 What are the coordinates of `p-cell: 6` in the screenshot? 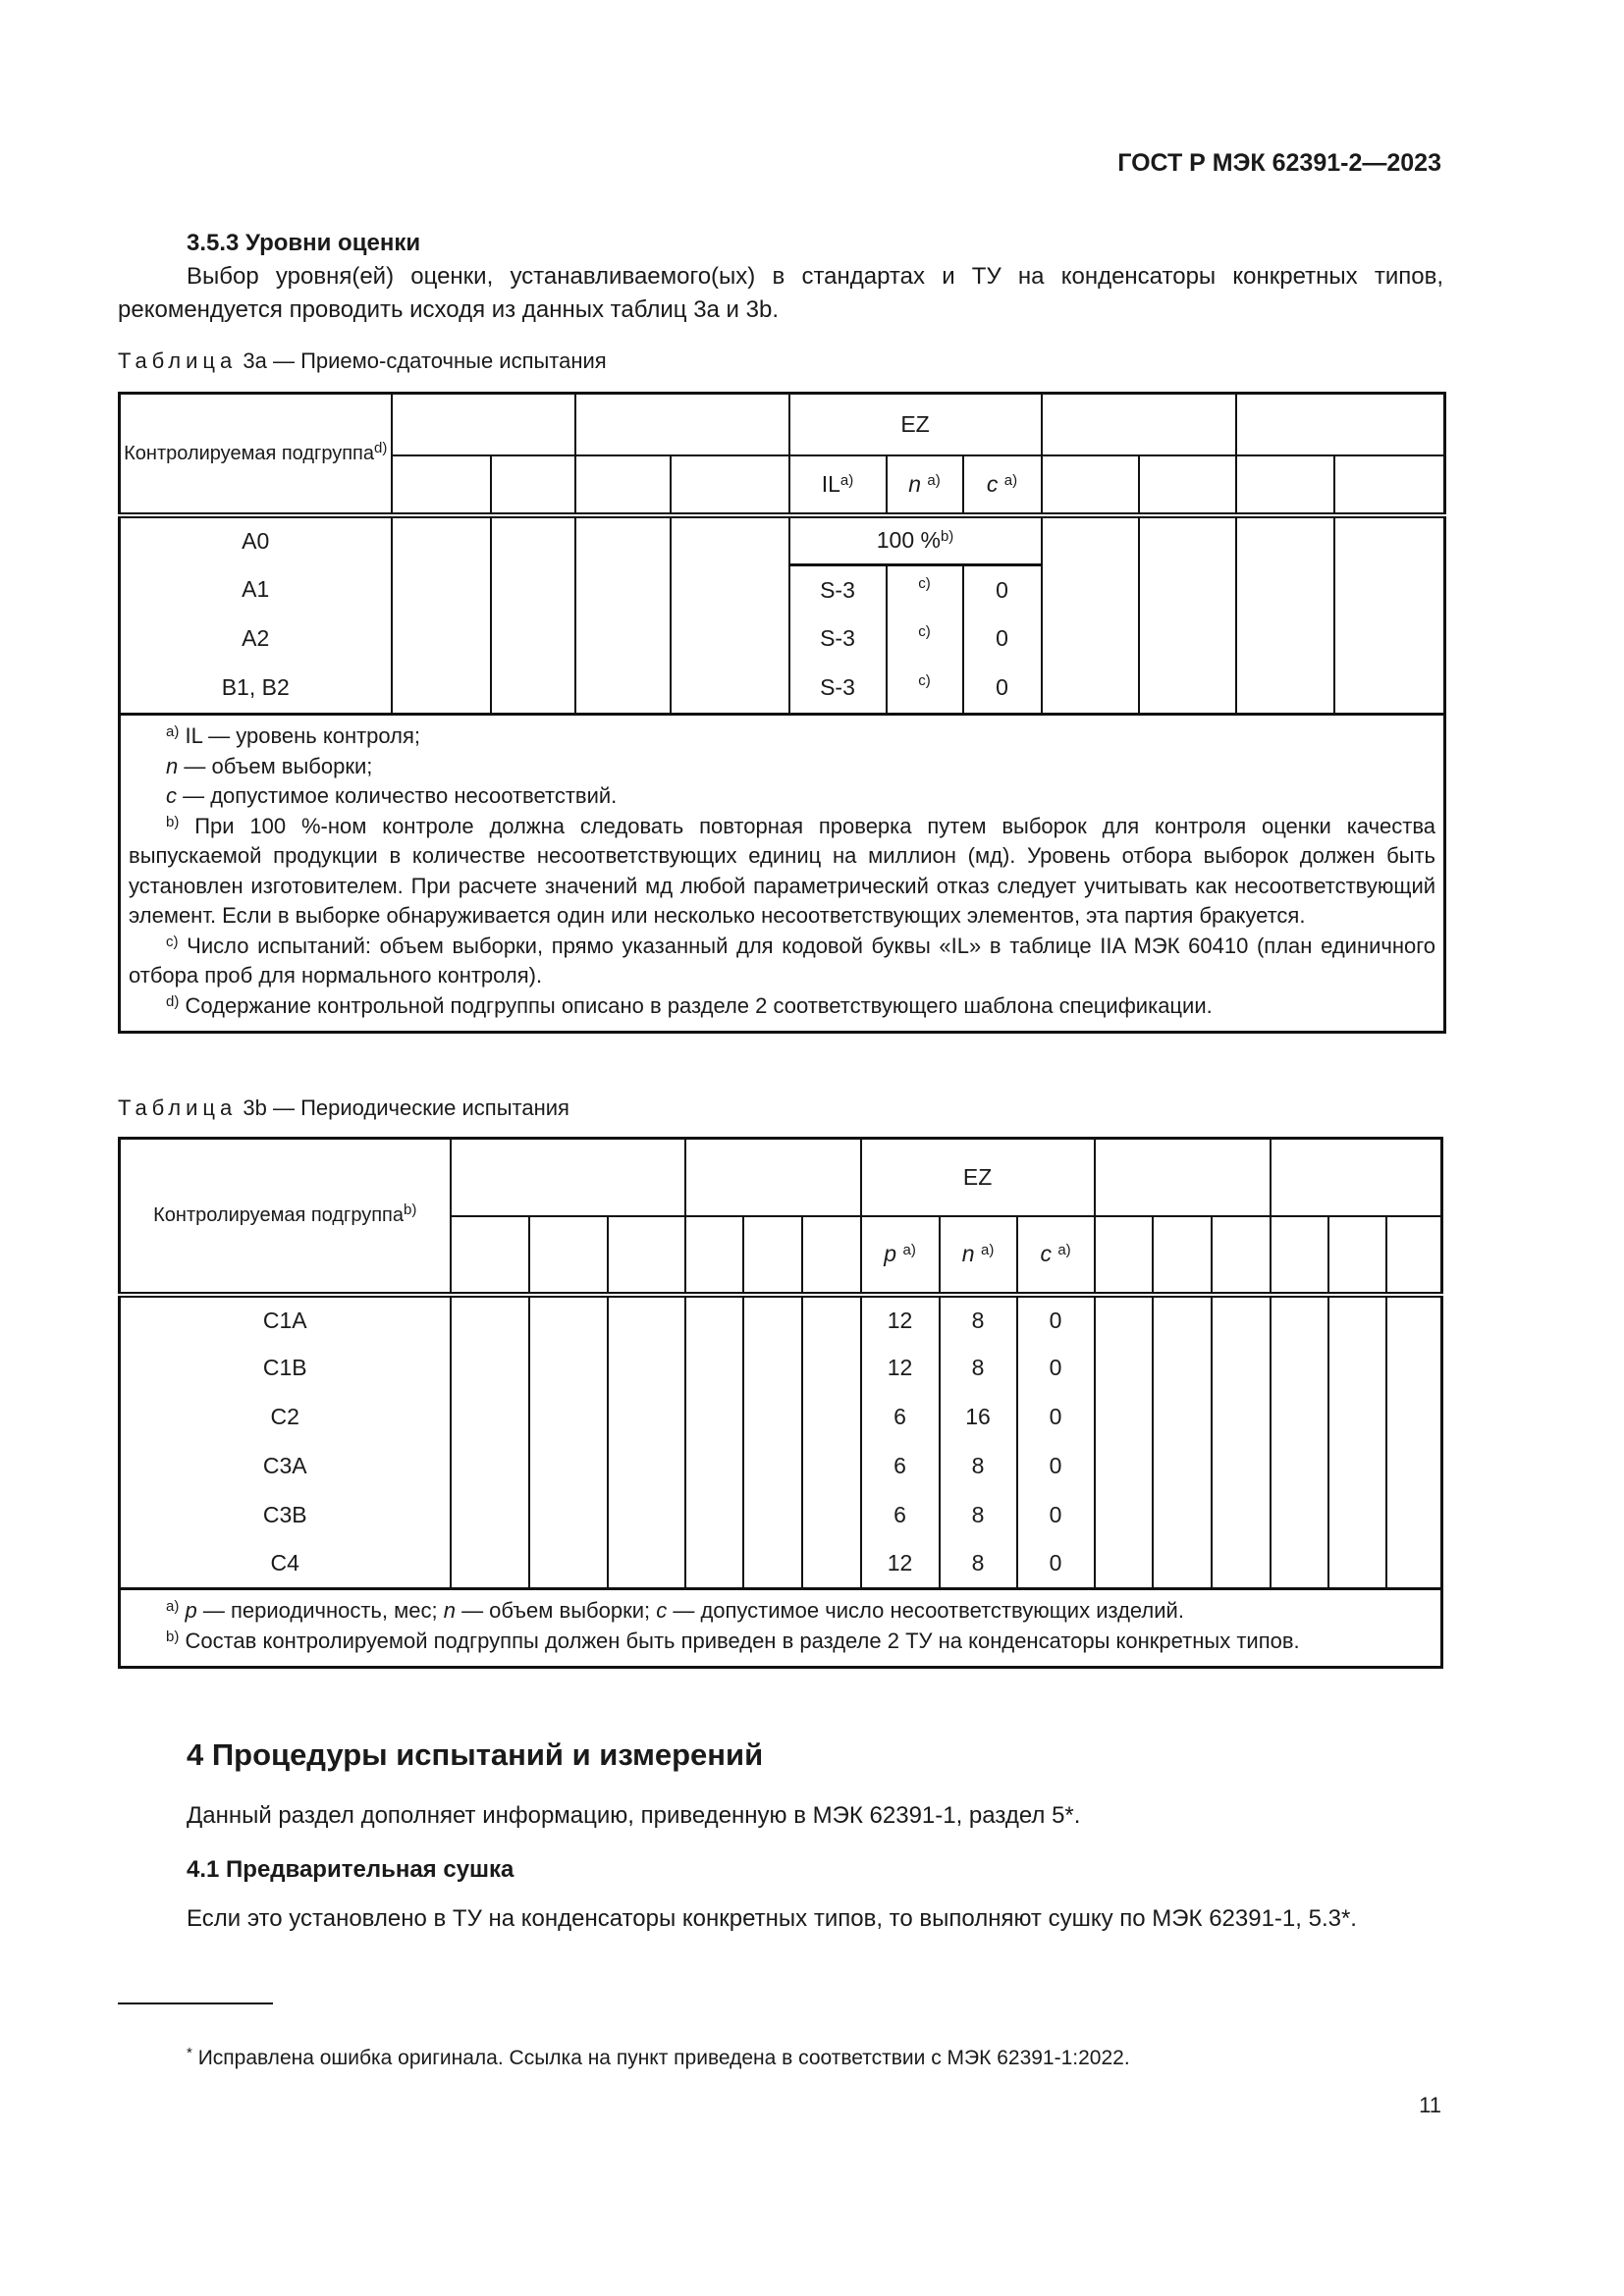 It's located at (900, 1417).